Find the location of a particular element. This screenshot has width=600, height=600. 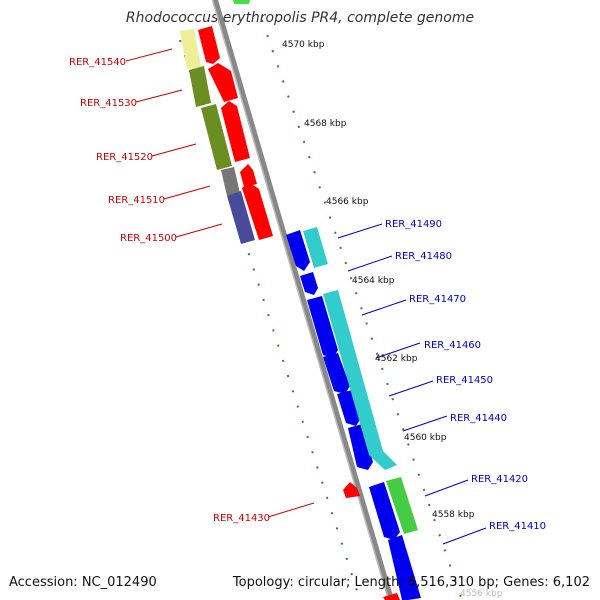

gene-label-41500: RER_41500 is located at coordinates (148, 238).